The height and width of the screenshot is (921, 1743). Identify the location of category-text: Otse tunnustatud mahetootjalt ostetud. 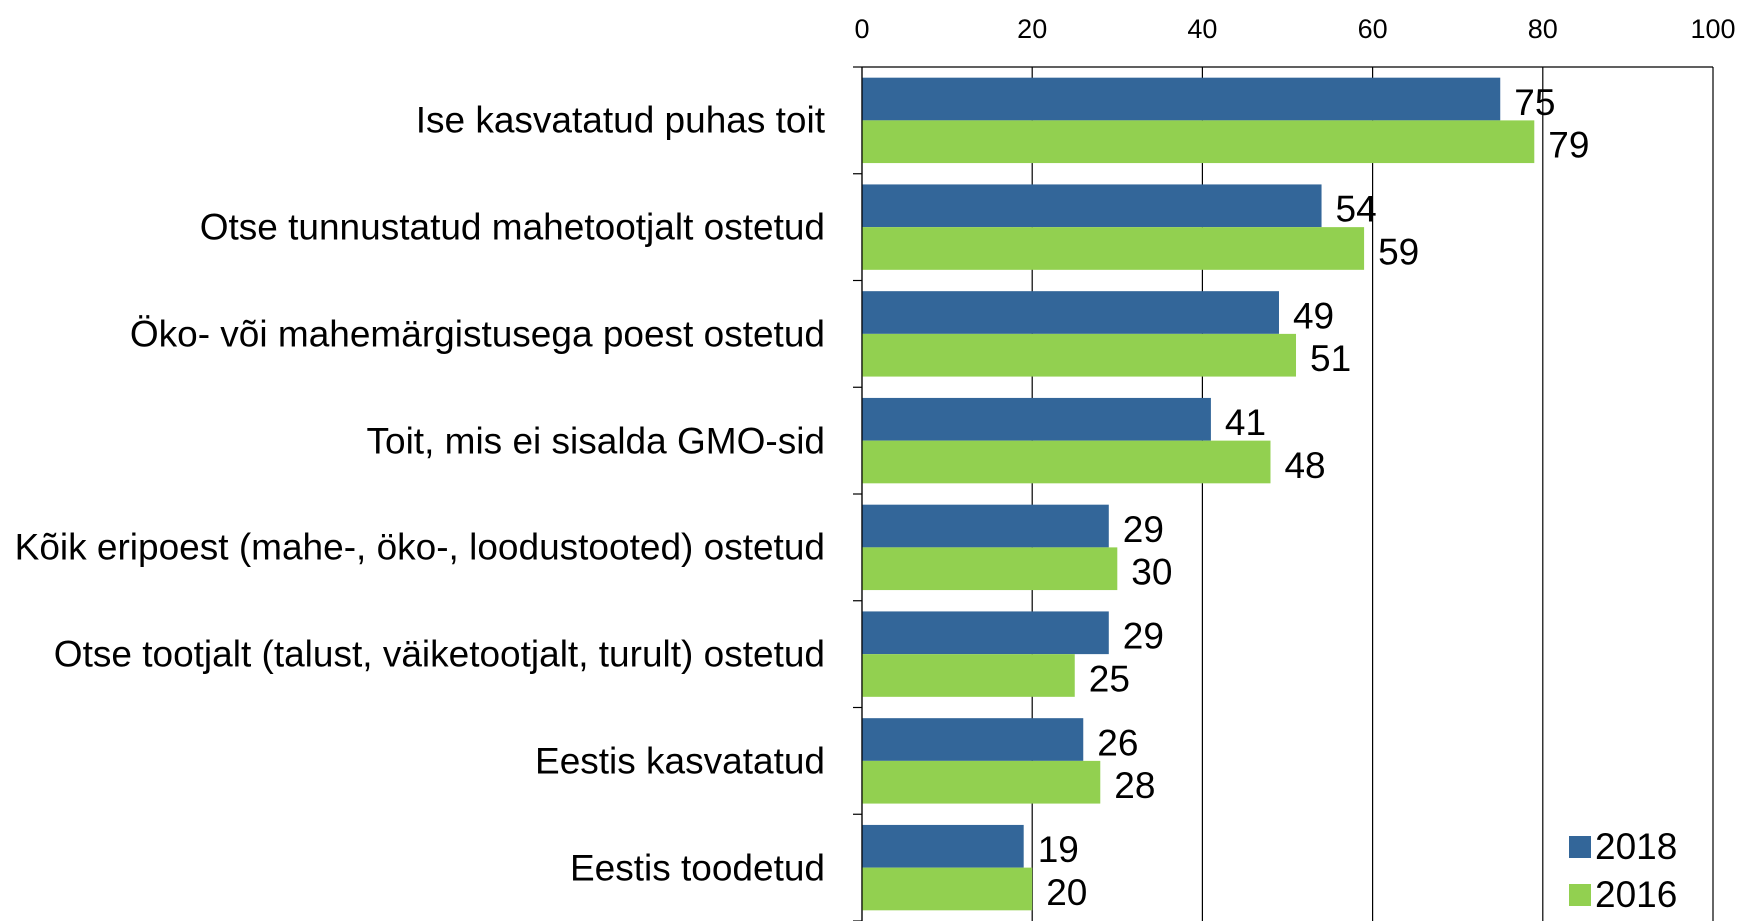
(512, 227).